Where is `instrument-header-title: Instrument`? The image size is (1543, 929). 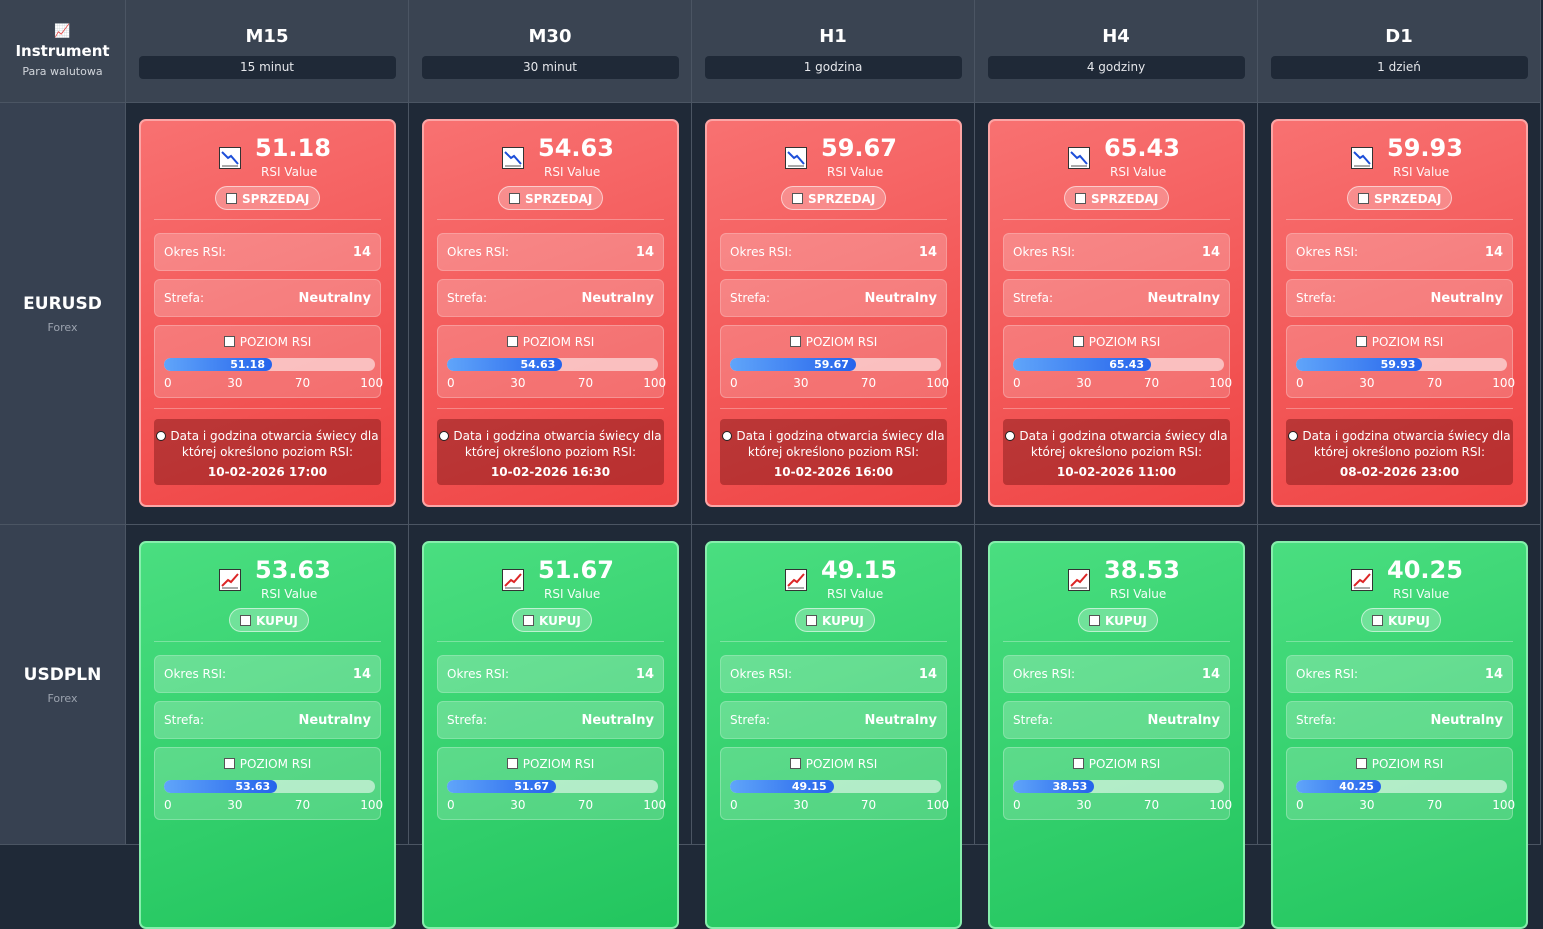 instrument-header-title: Instrument is located at coordinates (62, 51).